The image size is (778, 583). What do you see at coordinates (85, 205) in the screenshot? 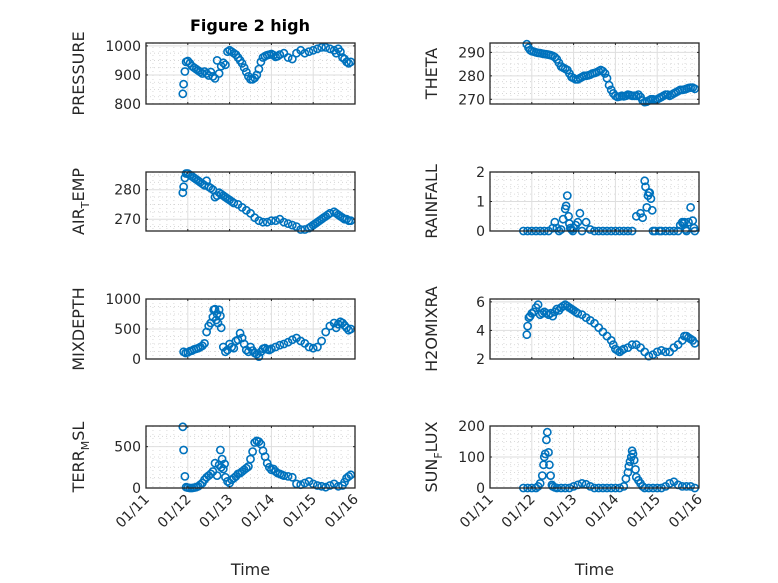
I see `y-label-subscript: T` at bounding box center [85, 205].